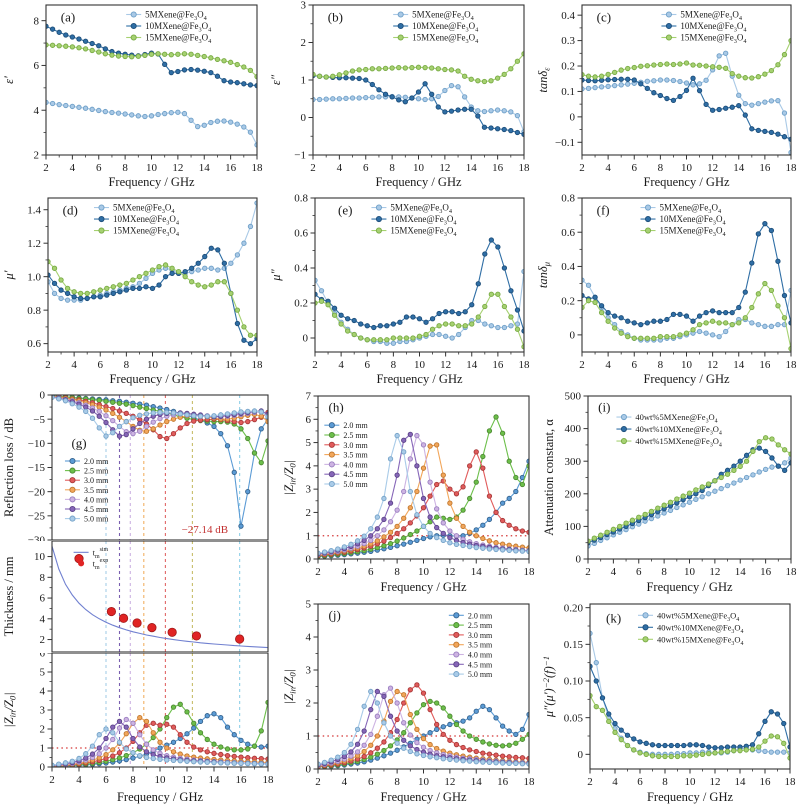 The width and height of the screenshot is (800, 807). What do you see at coordinates (568, 301) in the screenshot?
I see `svg-text: 0.2` at bounding box center [568, 301].